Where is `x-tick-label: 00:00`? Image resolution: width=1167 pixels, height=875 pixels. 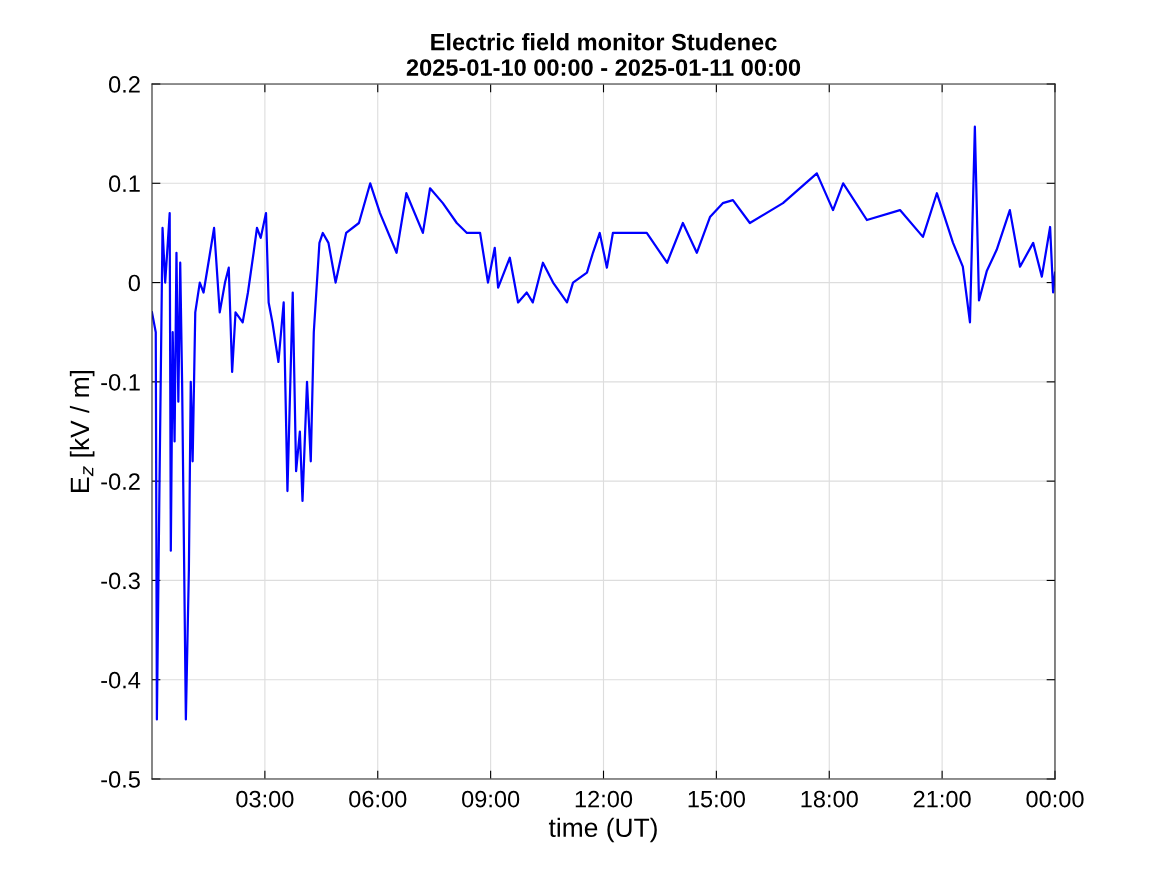 x-tick-label: 00:00 is located at coordinates (1055, 799).